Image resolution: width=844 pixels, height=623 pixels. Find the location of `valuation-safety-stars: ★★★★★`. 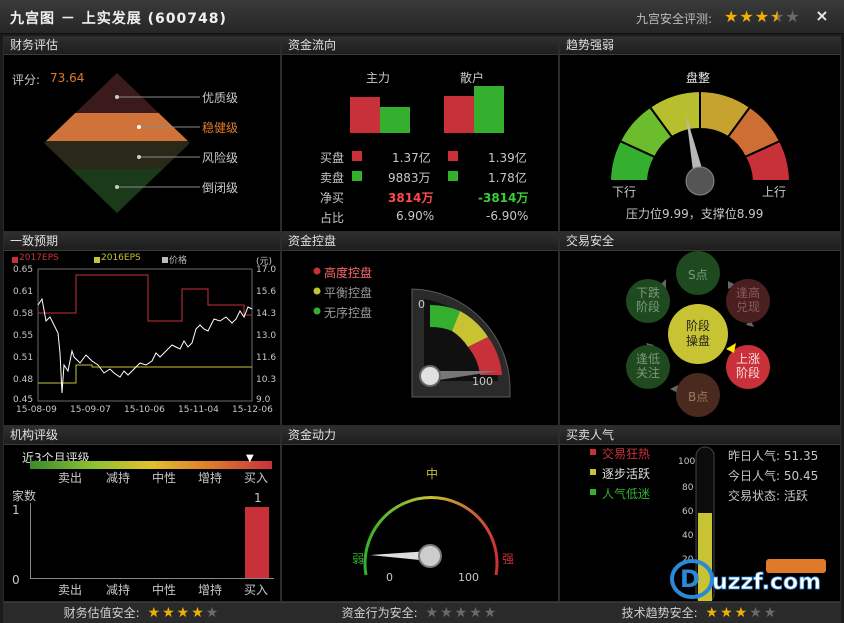

valuation-safety-stars: ★★★★★ is located at coordinates (184, 613).